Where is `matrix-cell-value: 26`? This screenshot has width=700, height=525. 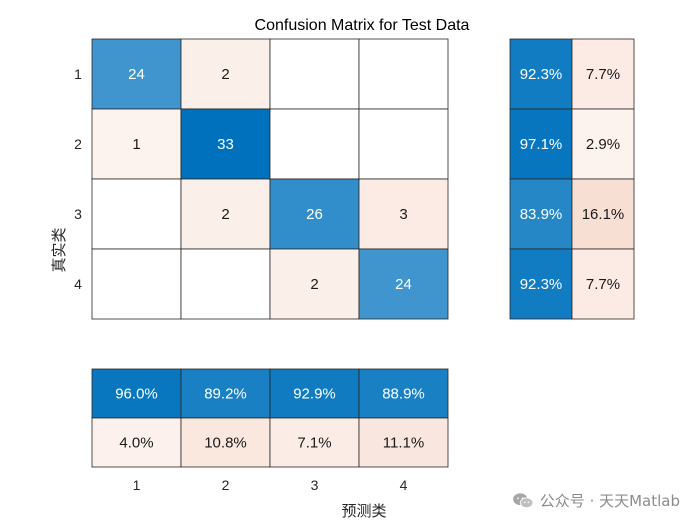 matrix-cell-value: 26 is located at coordinates (314, 214).